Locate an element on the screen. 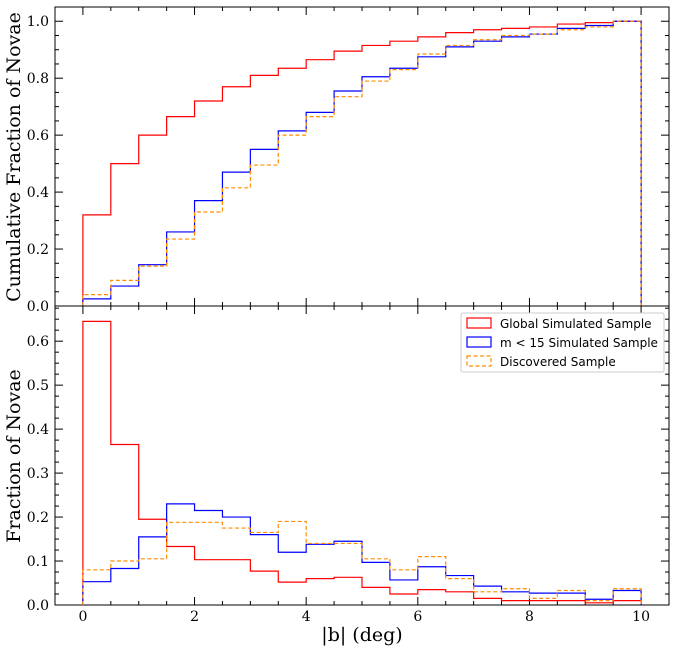 The width and height of the screenshot is (676, 653). bottom-xtick-labels: 0 2 4 6 8 10 is located at coordinates (364, 617).